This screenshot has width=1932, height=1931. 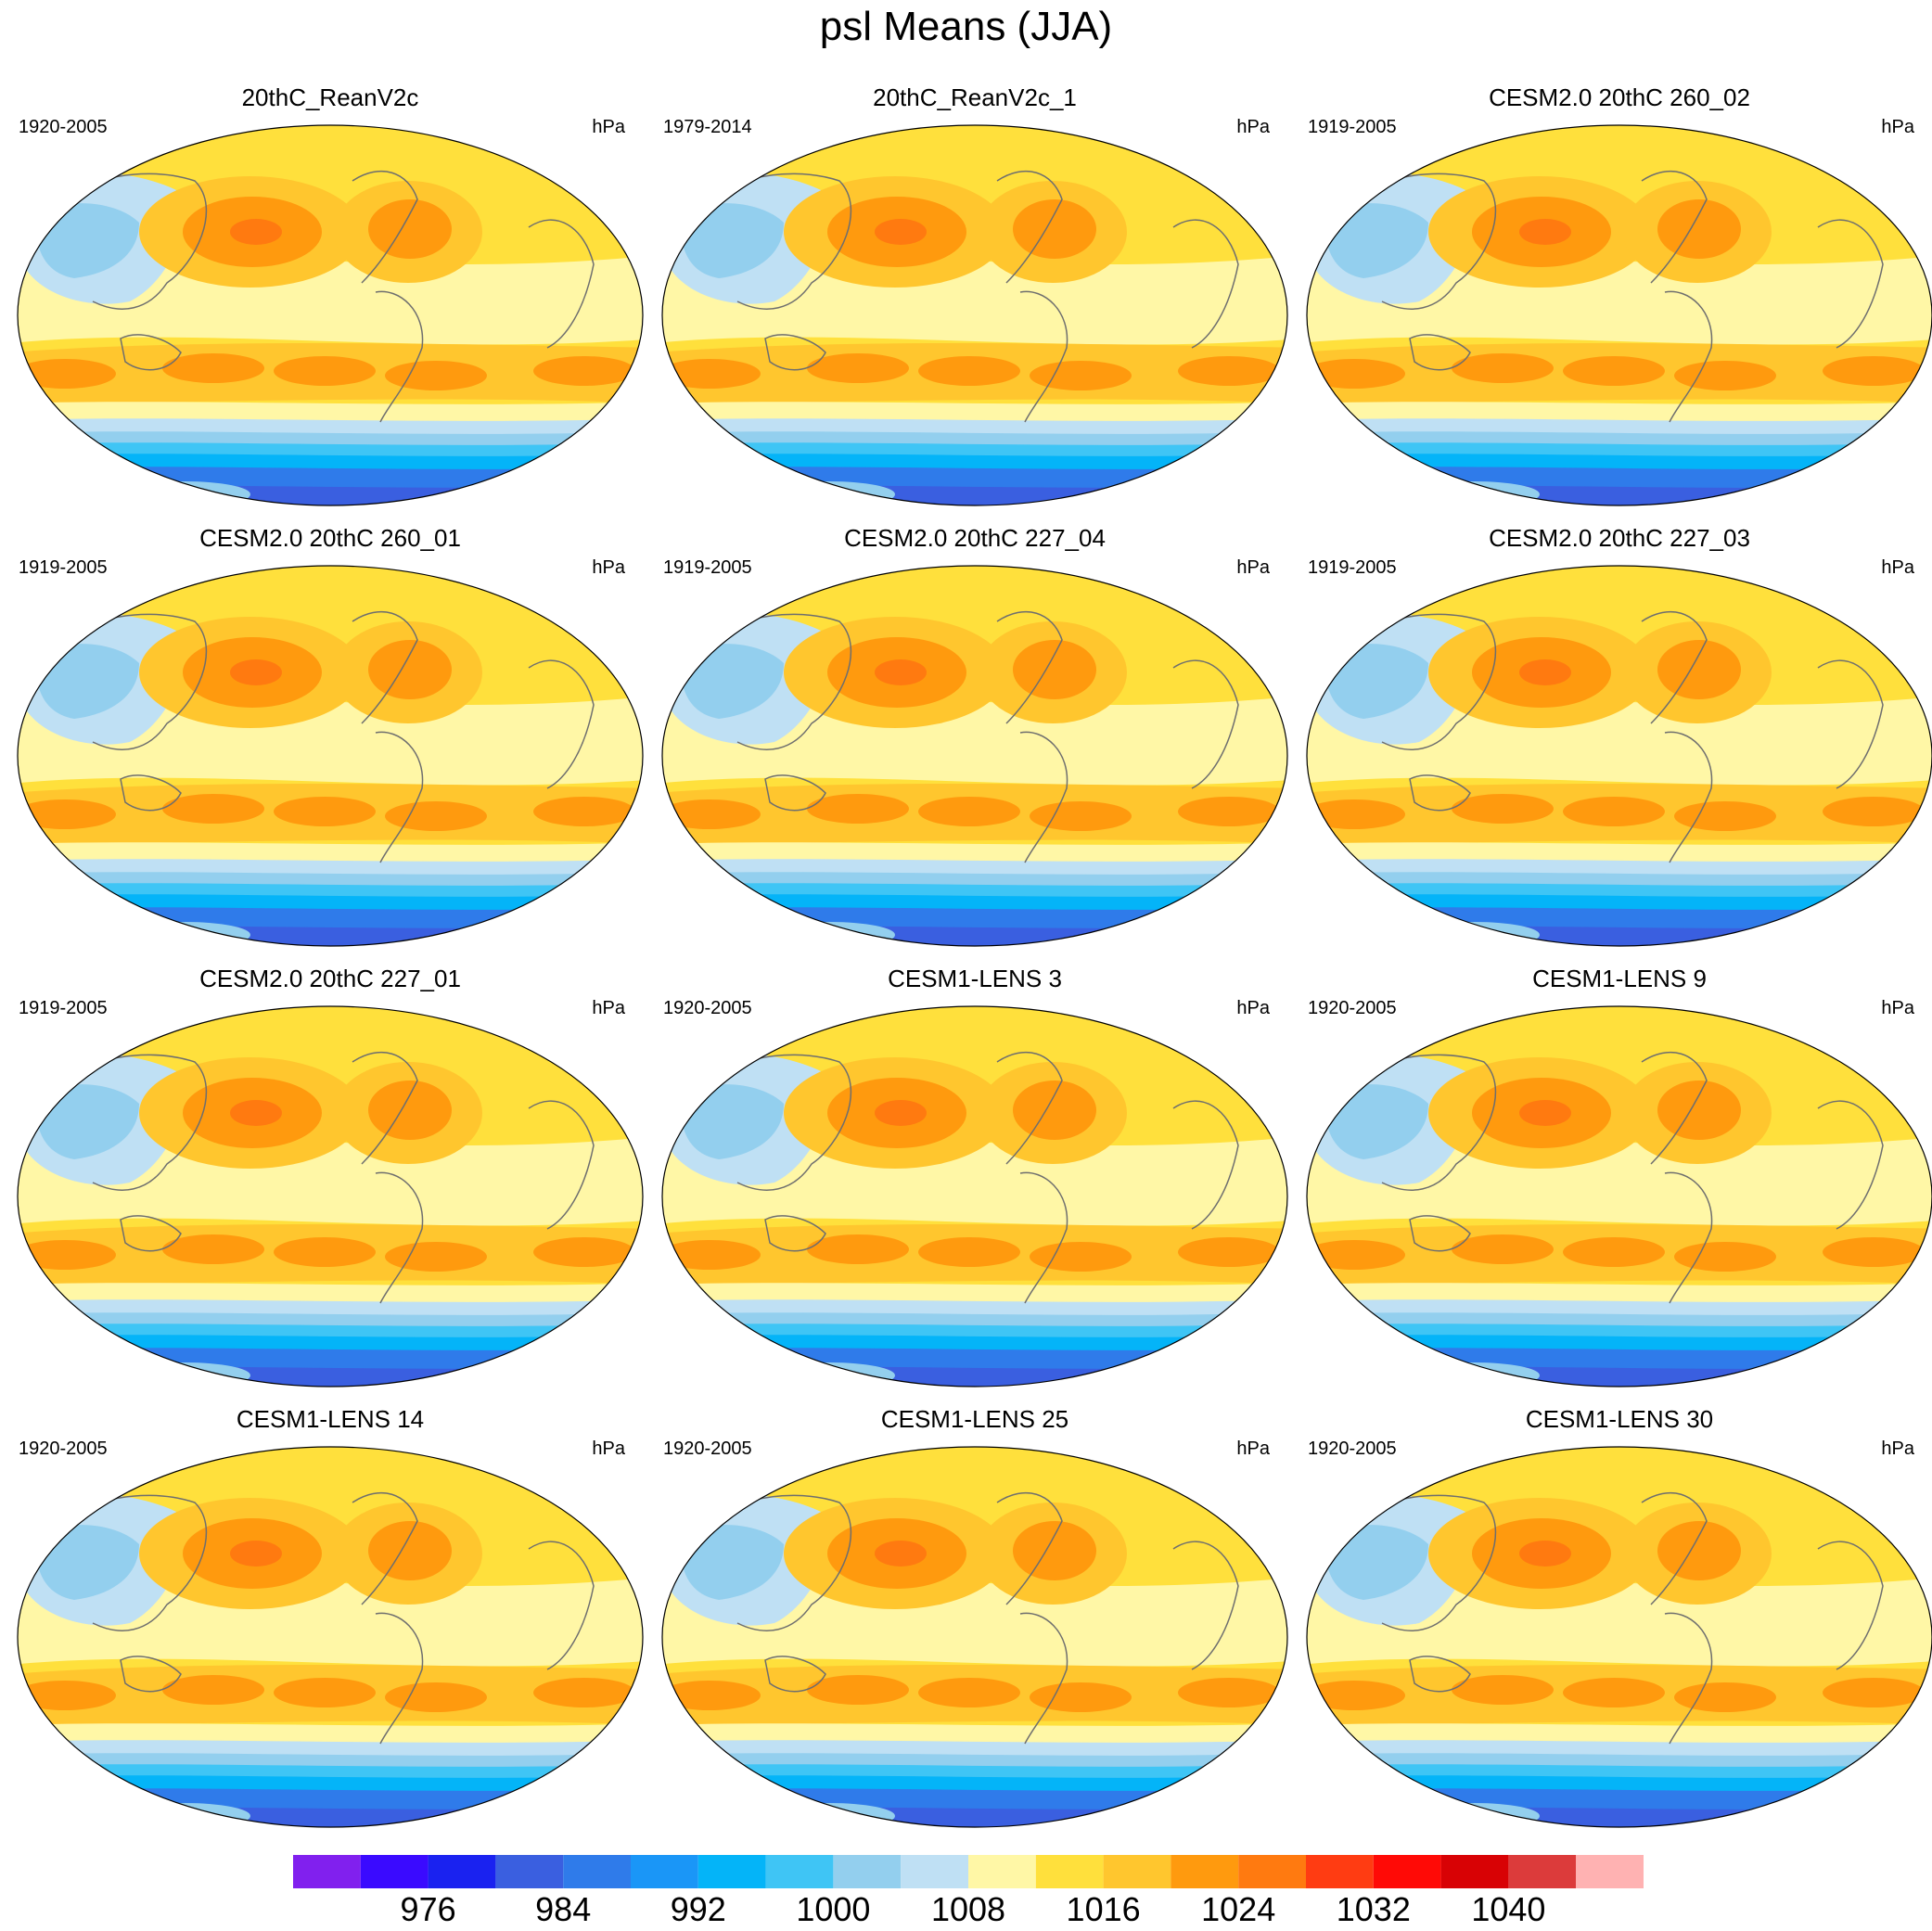 I want to click on panel-period: 1979-2014, so click(x=707, y=127).